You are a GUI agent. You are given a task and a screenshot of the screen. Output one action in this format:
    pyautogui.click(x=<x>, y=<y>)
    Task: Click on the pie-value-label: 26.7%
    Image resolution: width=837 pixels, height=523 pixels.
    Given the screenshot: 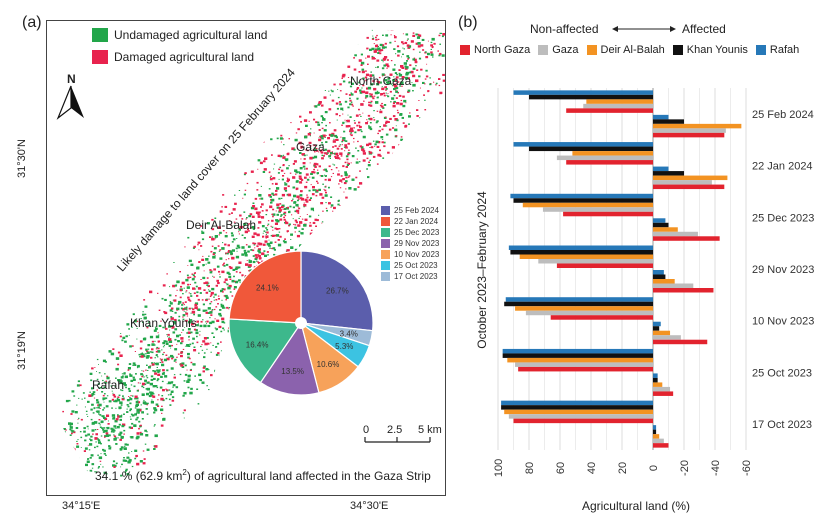 What is the action you would take?
    pyautogui.click(x=337, y=290)
    